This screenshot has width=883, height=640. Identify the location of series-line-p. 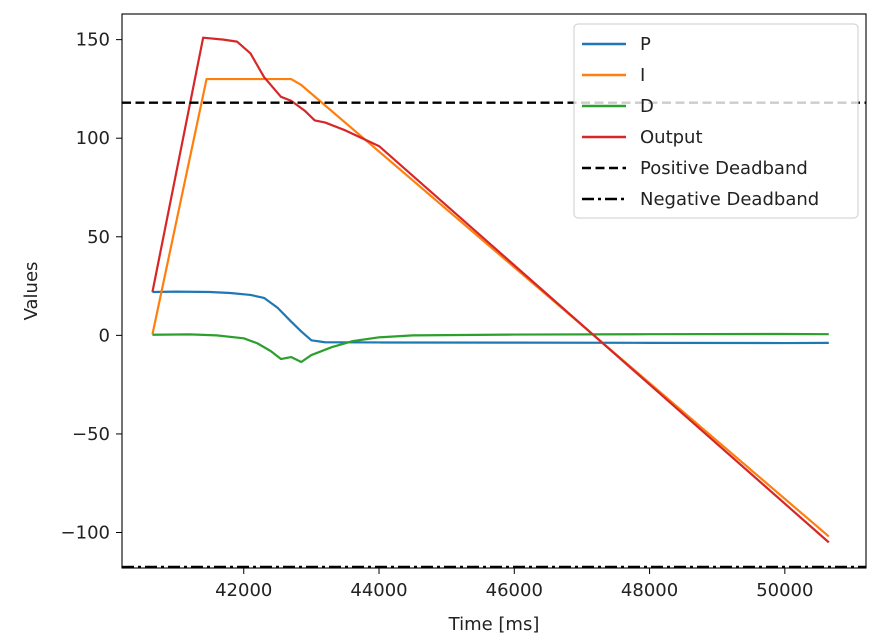
(490, 317).